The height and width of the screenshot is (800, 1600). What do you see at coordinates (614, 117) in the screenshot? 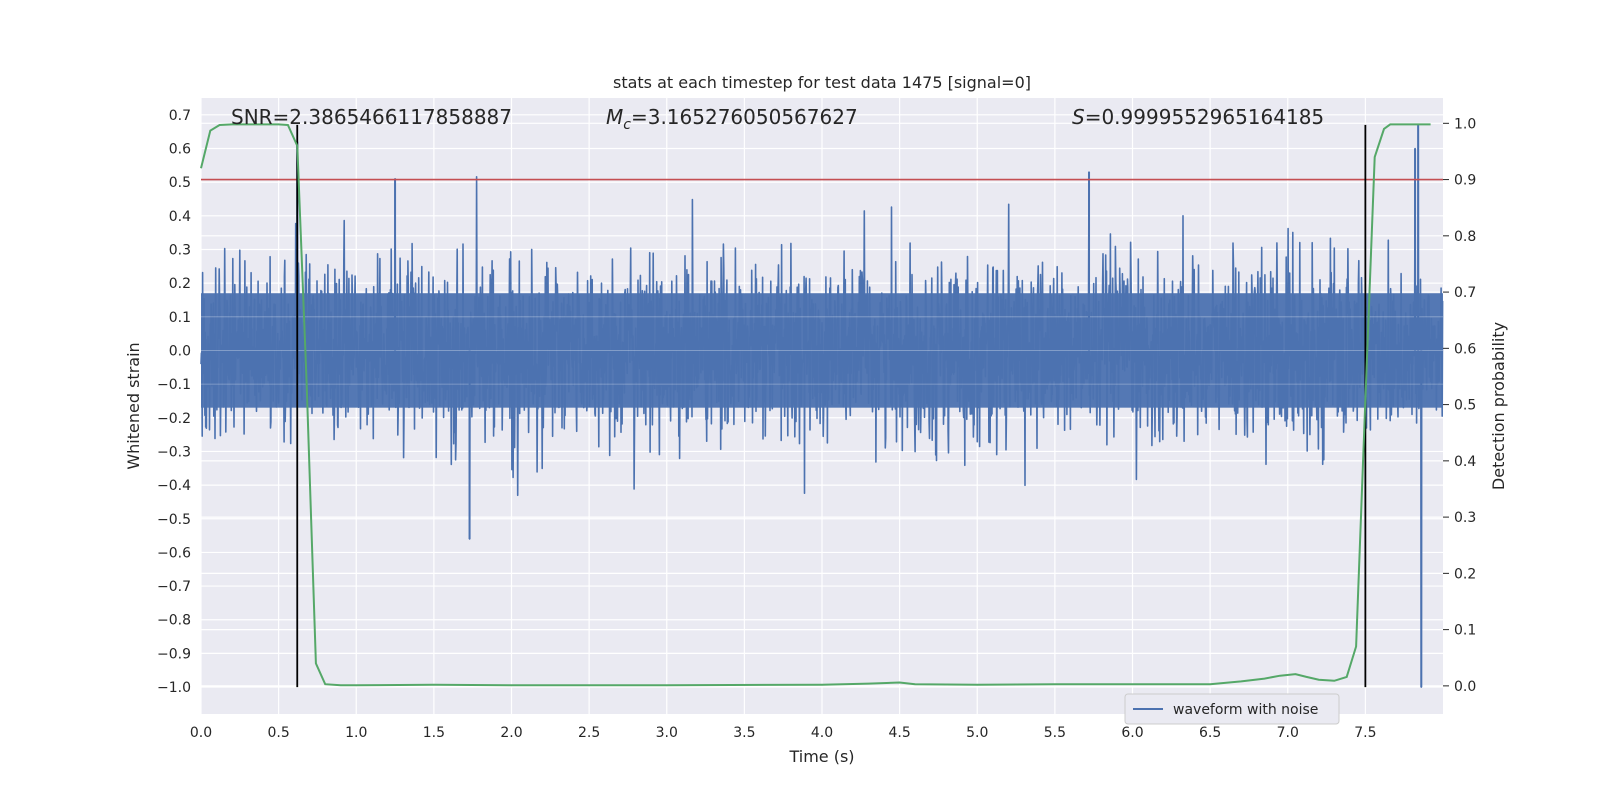
I see `chirp-mass-symbol: M` at bounding box center [614, 117].